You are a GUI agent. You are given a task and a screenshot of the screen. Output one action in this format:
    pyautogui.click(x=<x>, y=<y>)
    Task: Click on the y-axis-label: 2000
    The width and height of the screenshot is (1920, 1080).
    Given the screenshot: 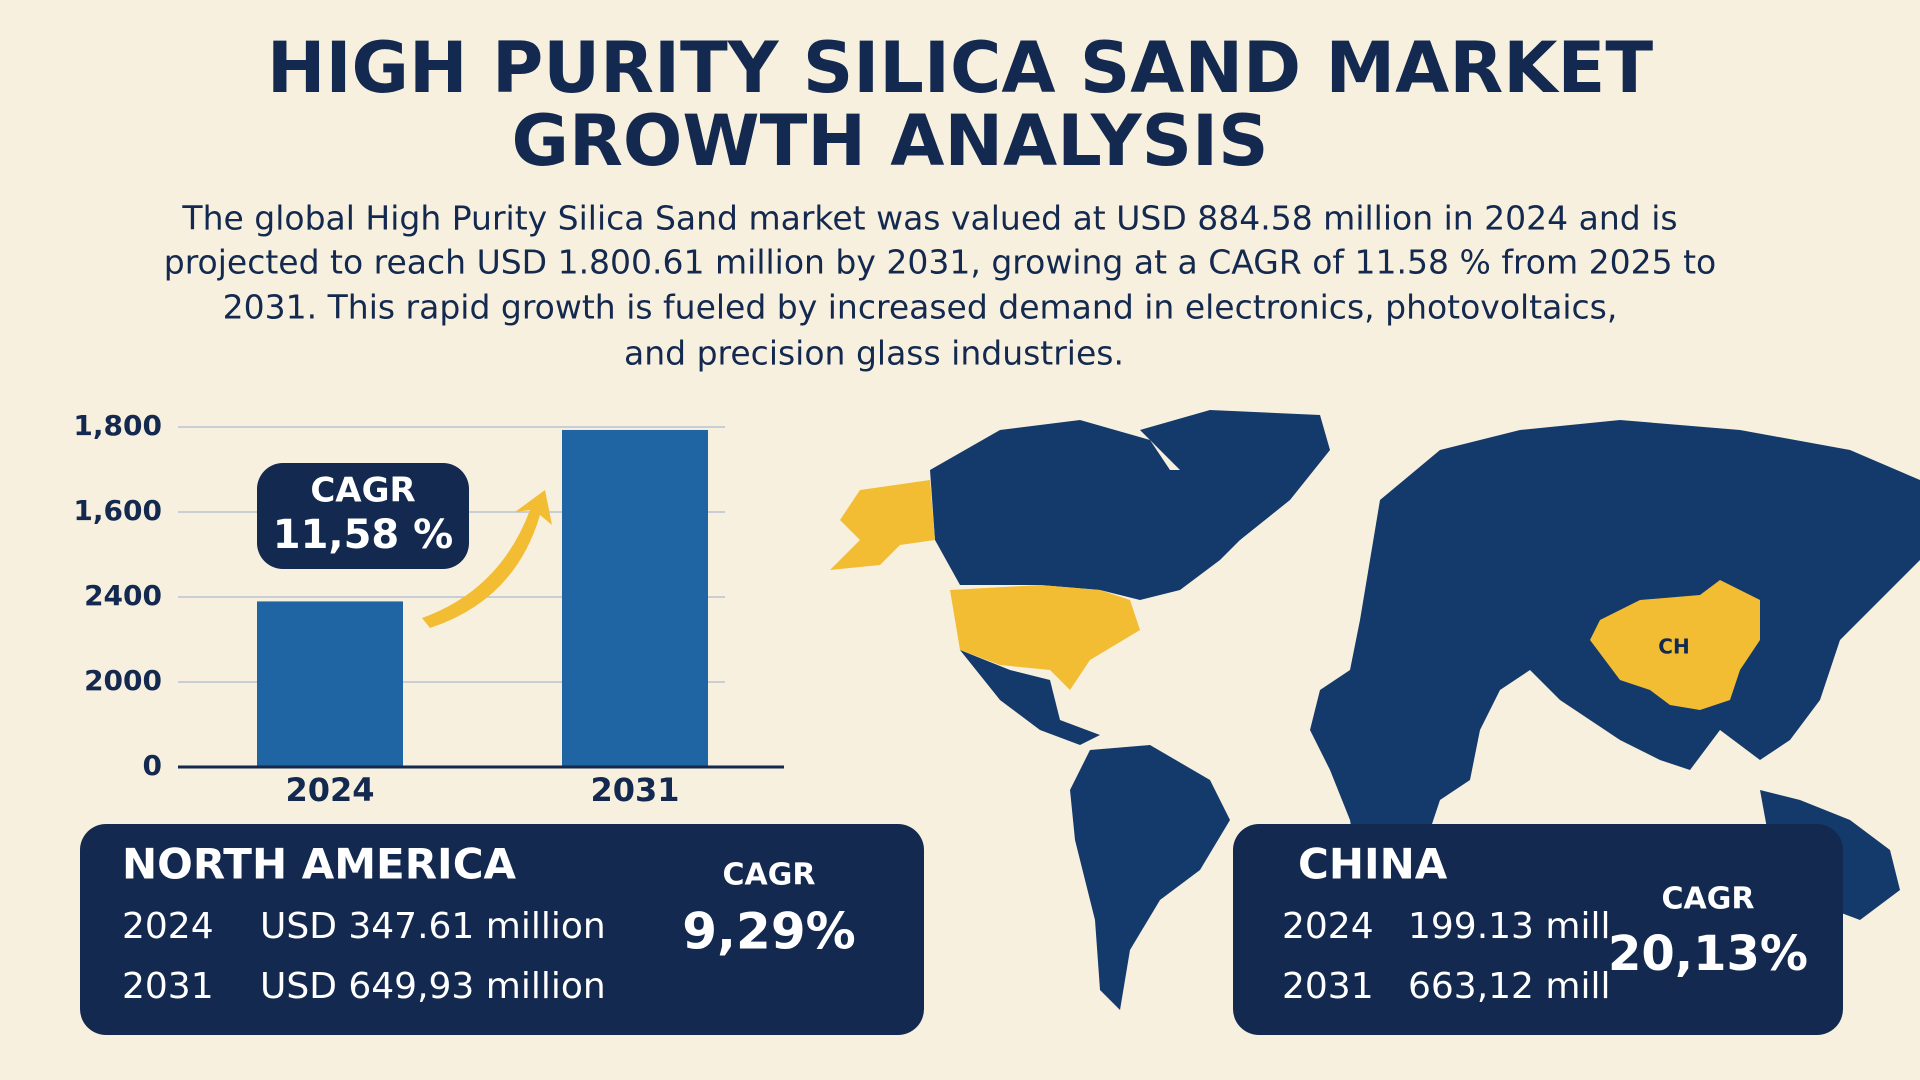 What is the action you would take?
    pyautogui.click(x=123, y=680)
    